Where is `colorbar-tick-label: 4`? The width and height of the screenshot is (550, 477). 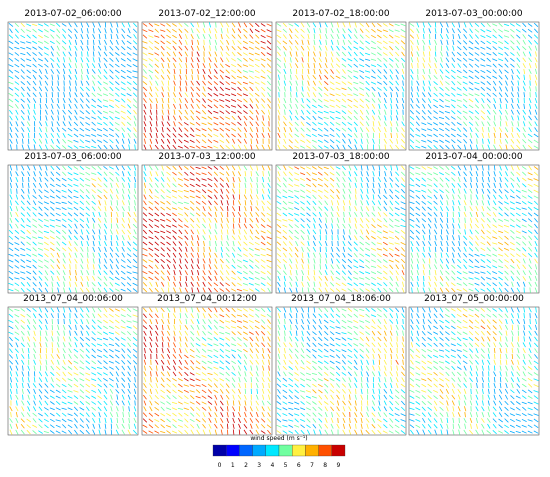
colorbar-tick-label: 4 is located at coordinates (272, 465).